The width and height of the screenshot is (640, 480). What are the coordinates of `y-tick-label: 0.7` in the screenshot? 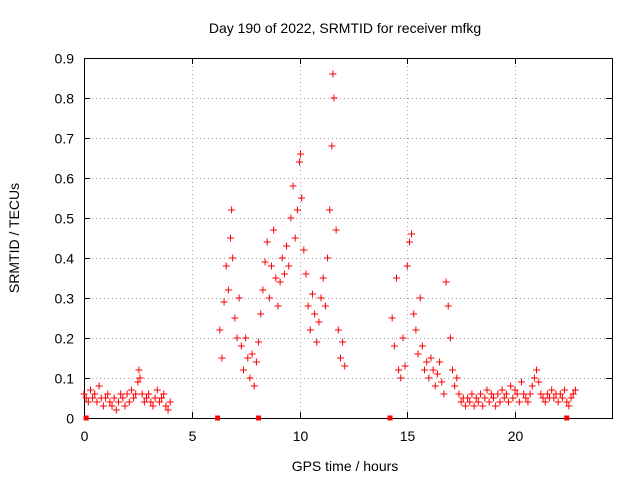 It's located at (65, 139).